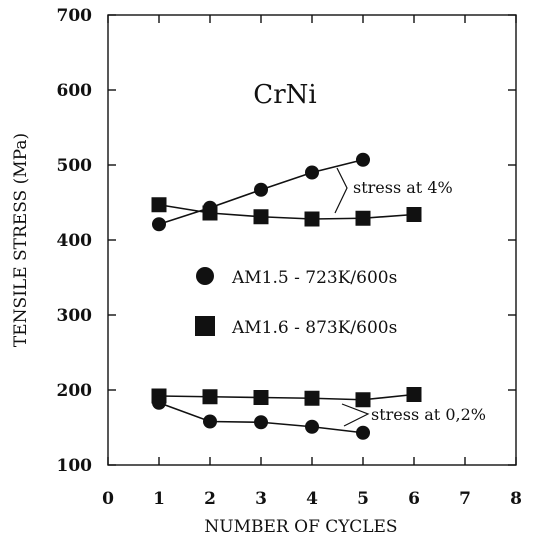  I want to click on y-tick-label: 400, so click(75, 241).